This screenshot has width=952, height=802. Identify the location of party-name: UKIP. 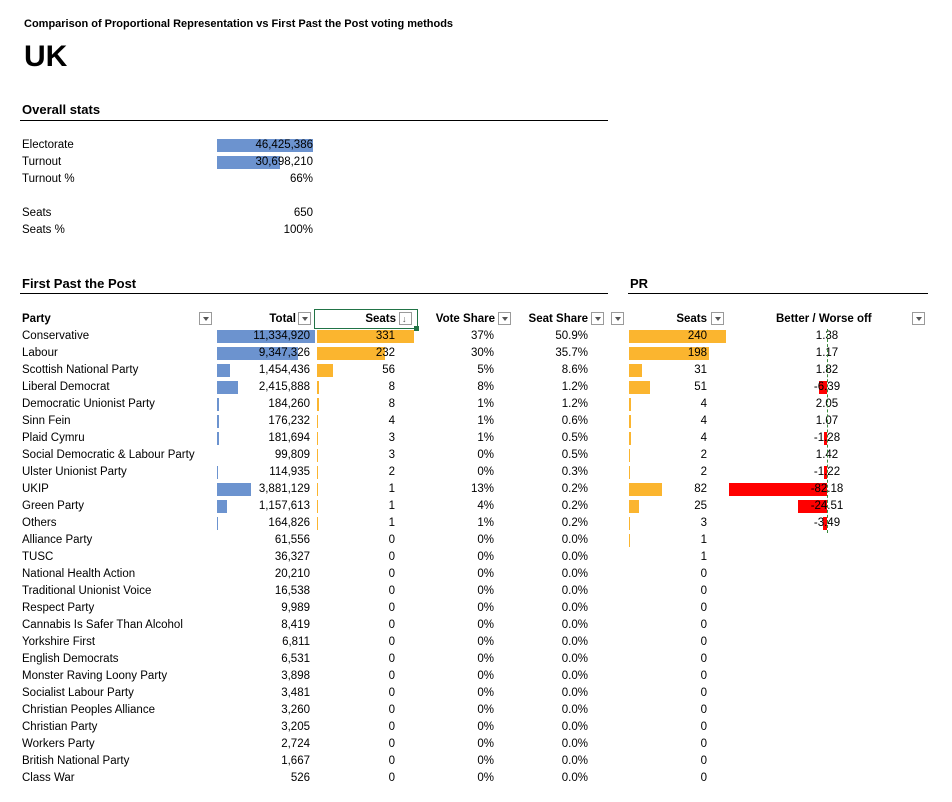
(35, 489).